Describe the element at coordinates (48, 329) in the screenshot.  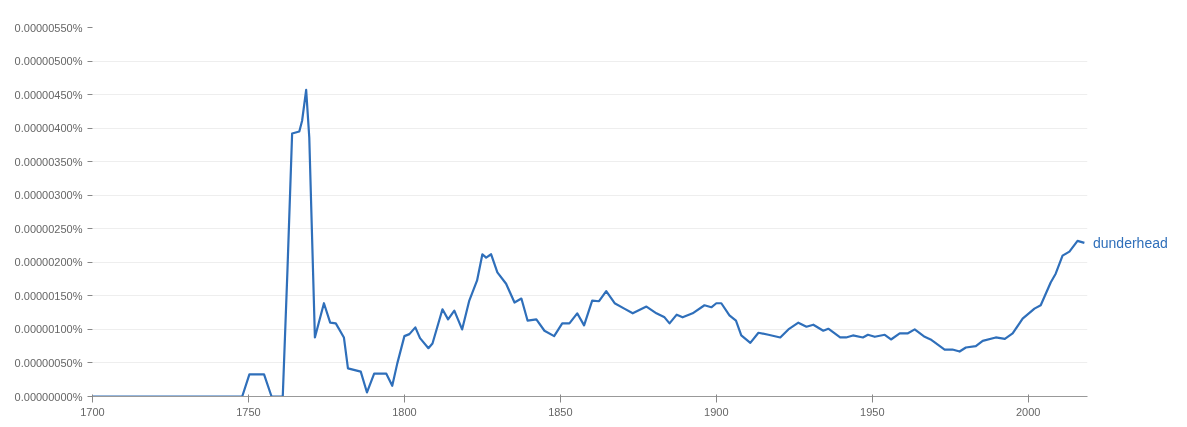
I see `y-tick-label: 0.00000100%` at that location.